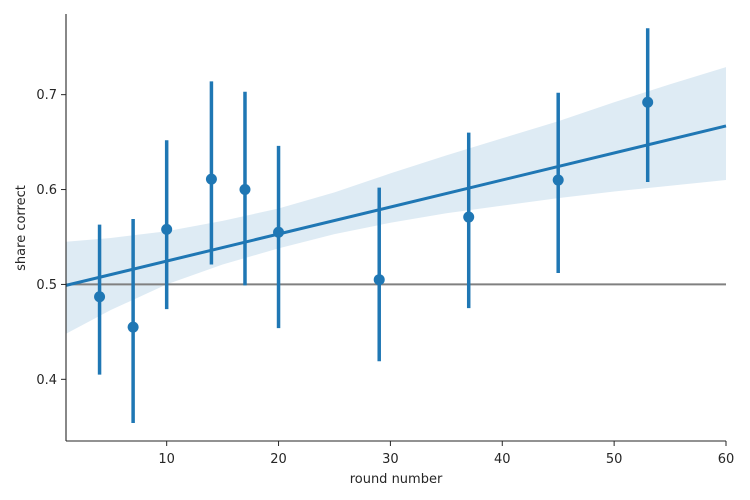 The image size is (750, 500). What do you see at coordinates (21, 228) in the screenshot?
I see `y-axis-label: share correct` at bounding box center [21, 228].